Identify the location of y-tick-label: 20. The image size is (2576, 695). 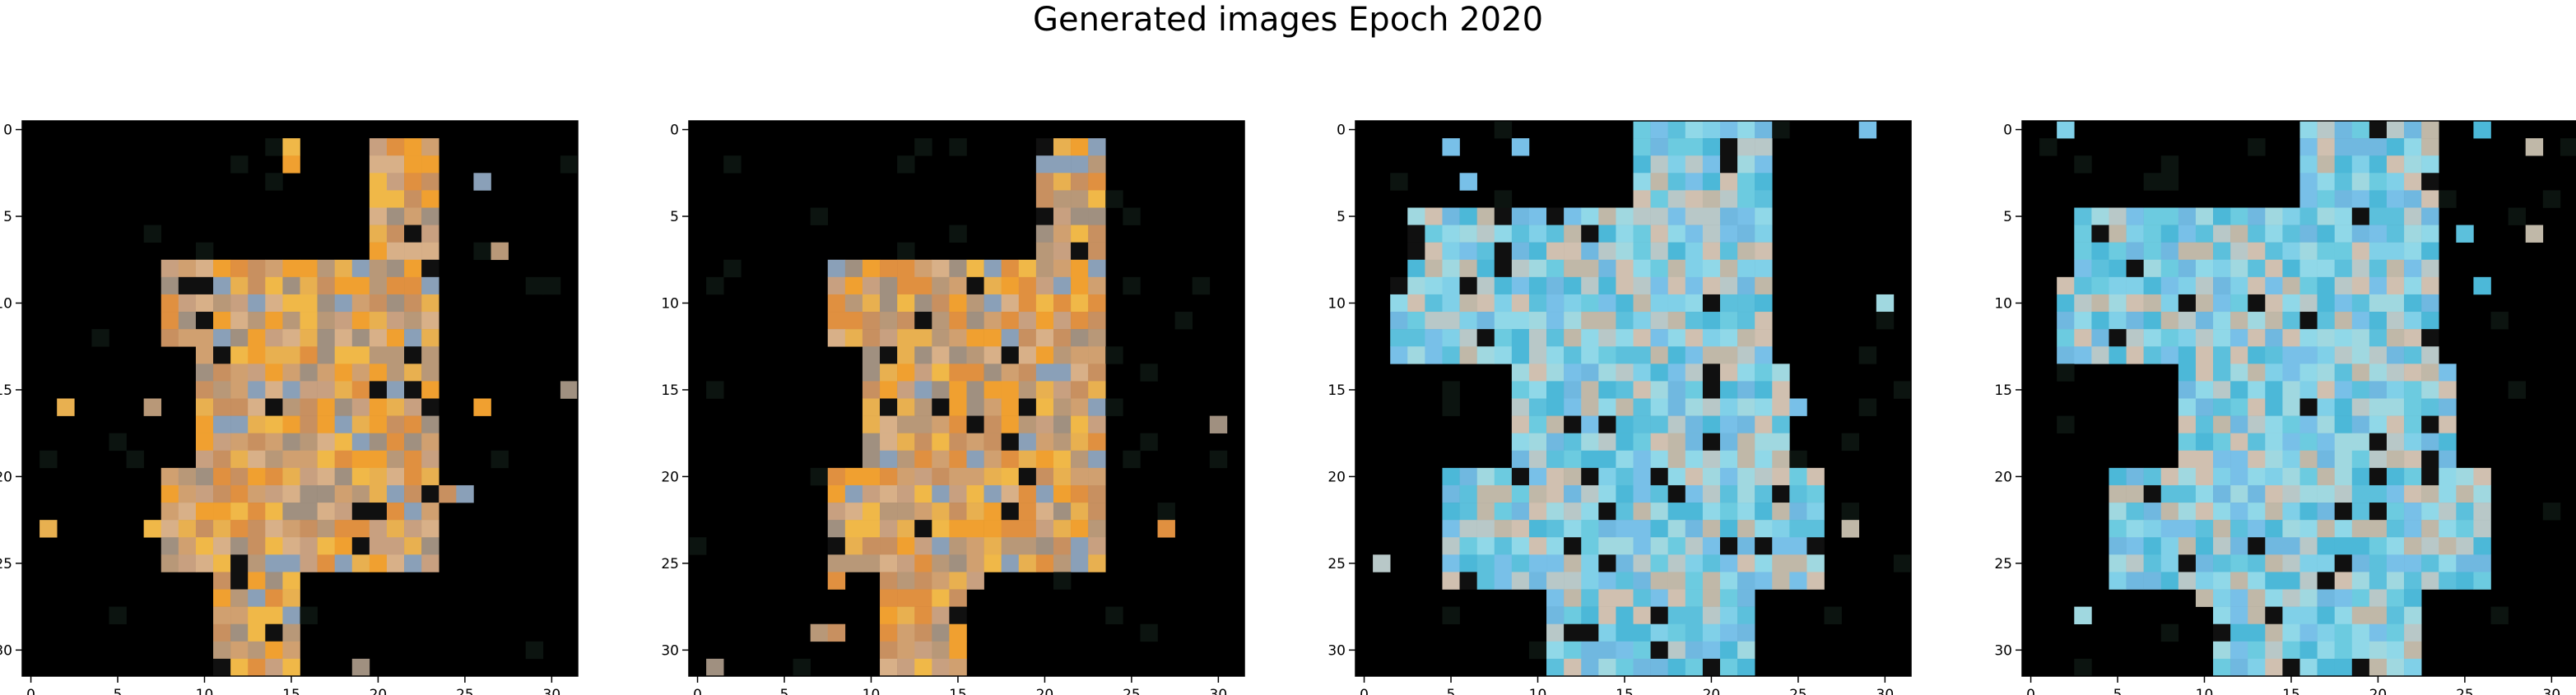
(670, 477).